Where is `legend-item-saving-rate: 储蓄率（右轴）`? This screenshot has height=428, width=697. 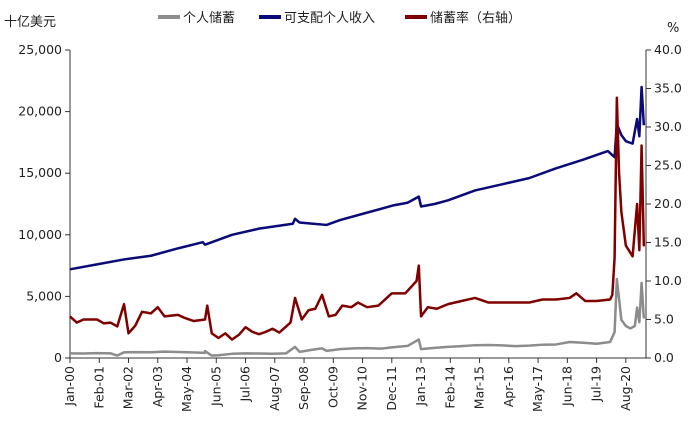 legend-item-saving-rate: 储蓄率（右轴） is located at coordinates (463, 18).